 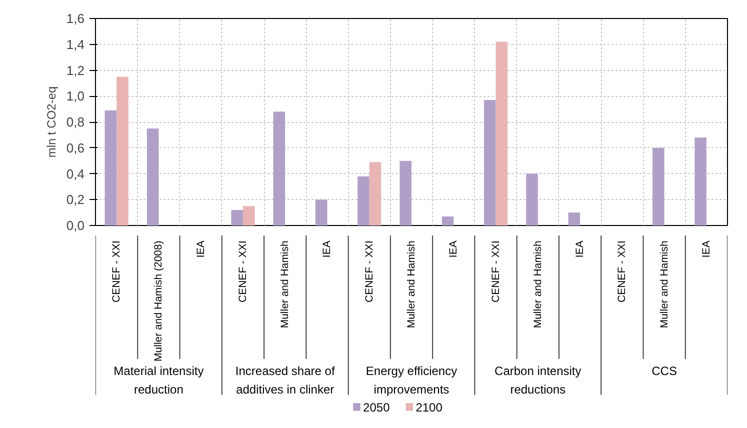 I want to click on text: Carbon intensity reductions, so click(x=538, y=380).